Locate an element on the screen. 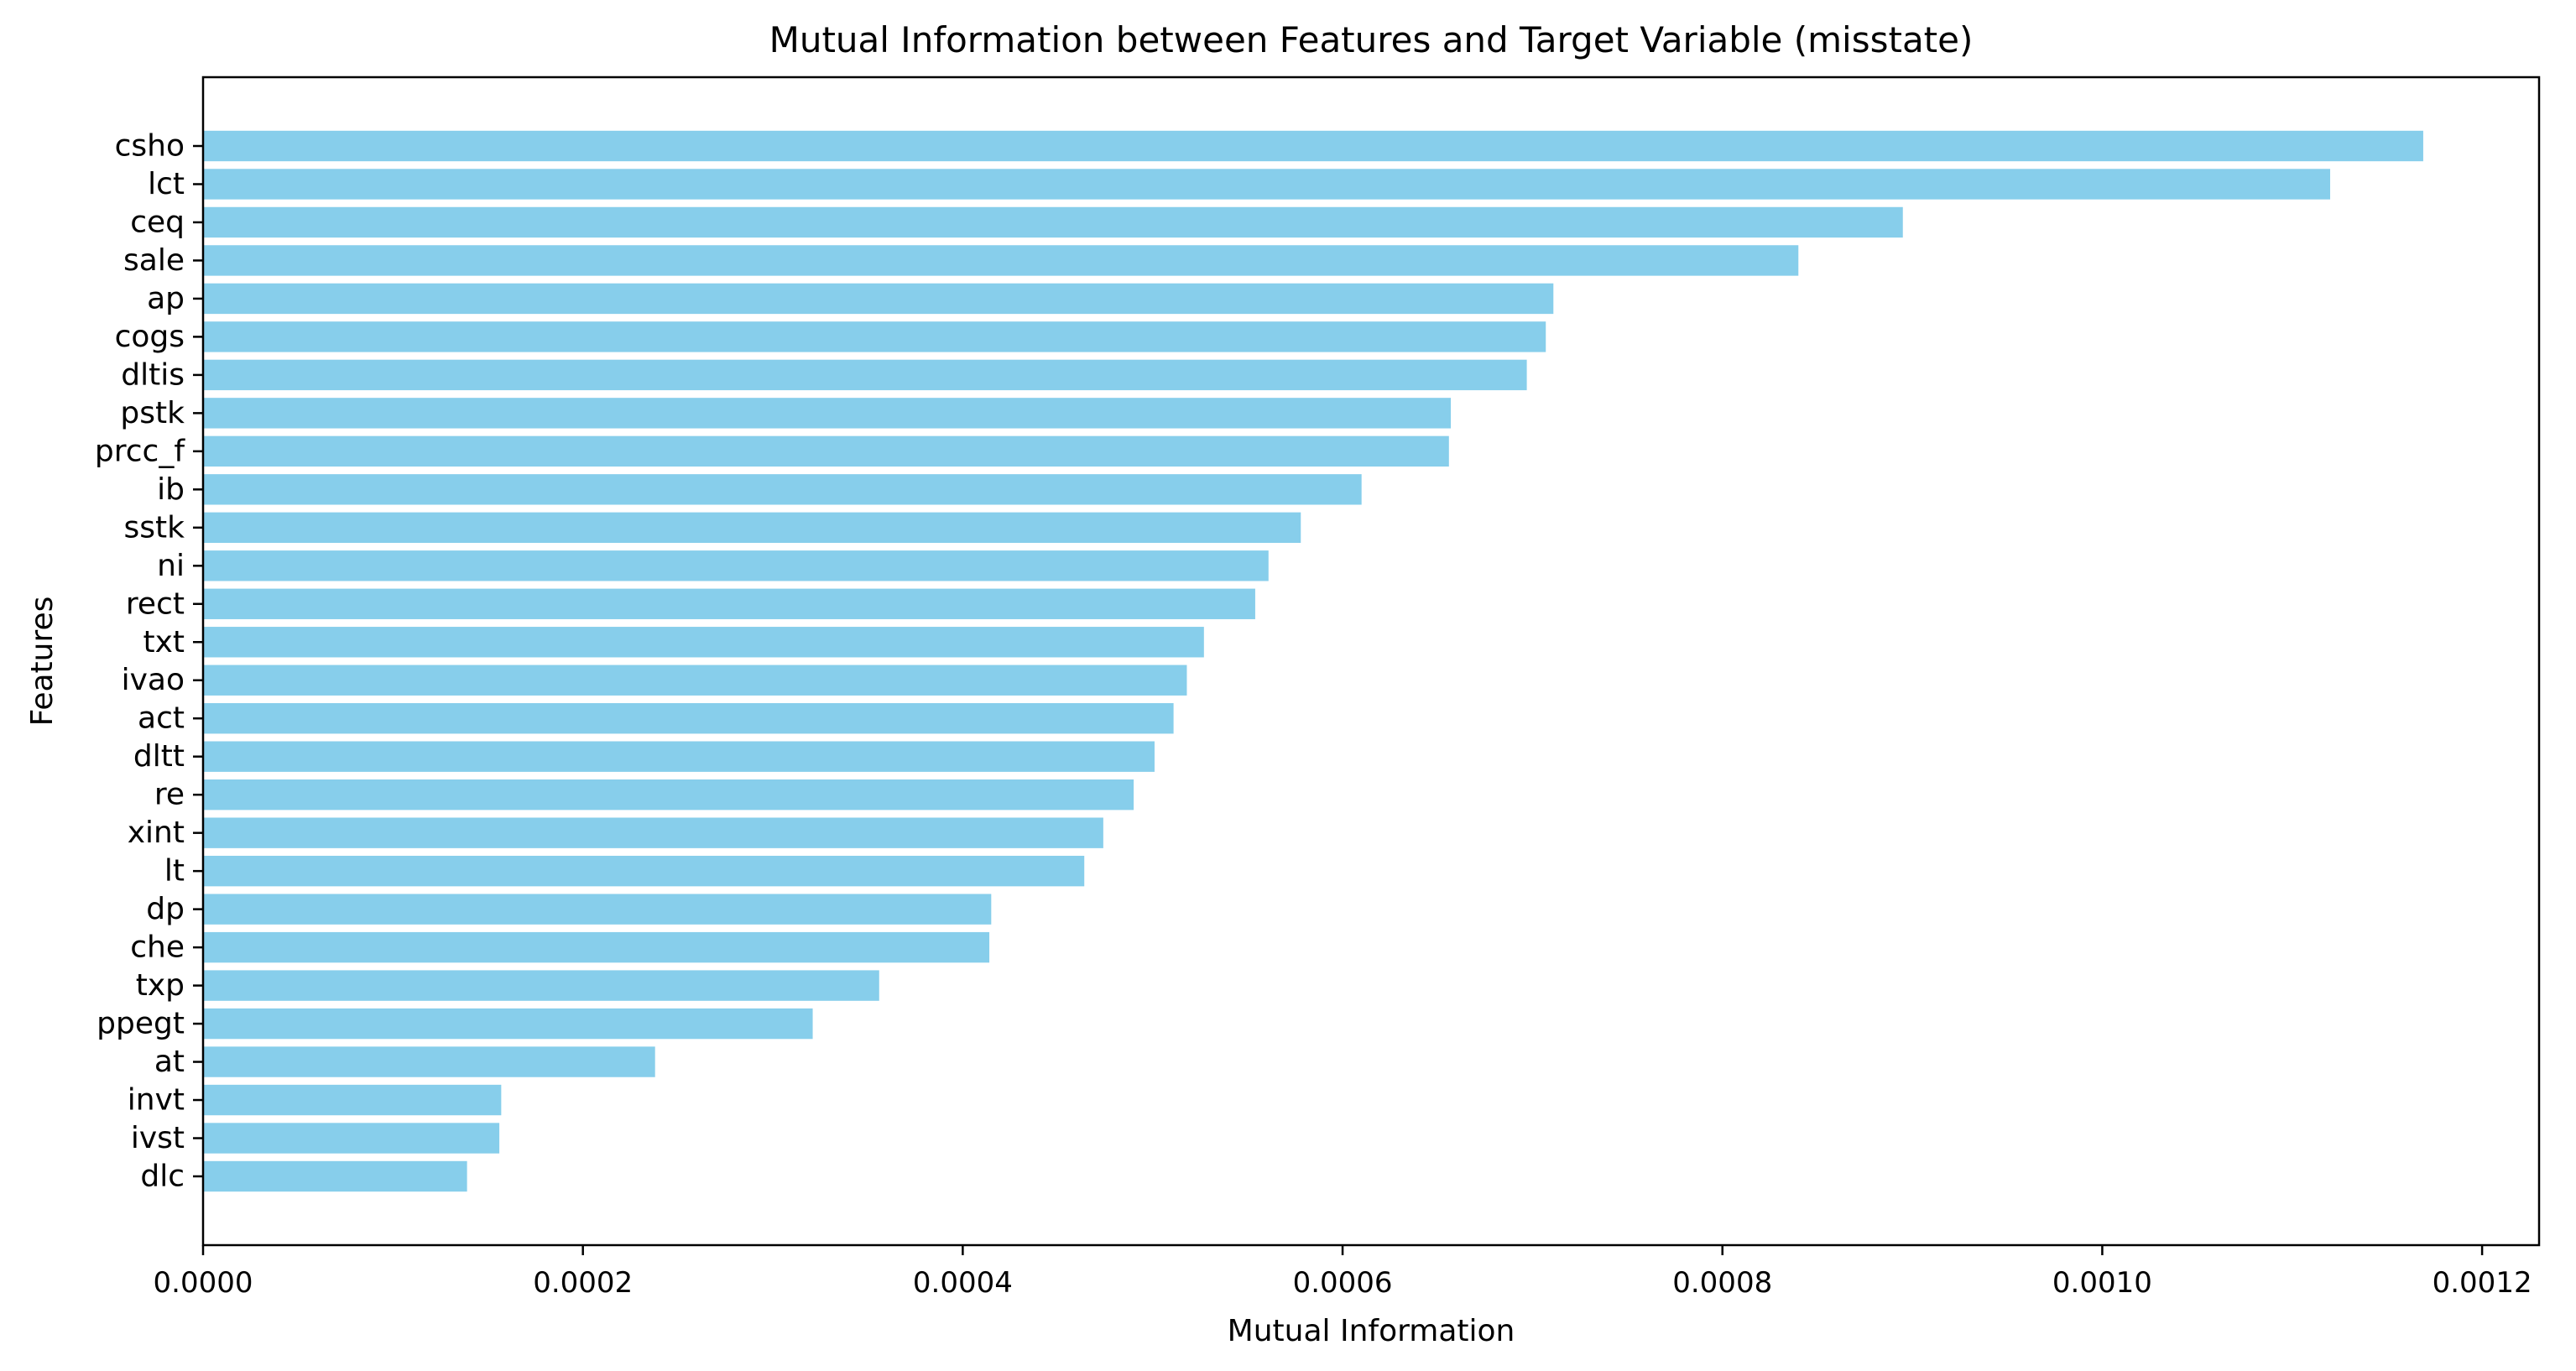 The height and width of the screenshot is (1371, 2576). bar-ppegt is located at coordinates (508, 1024).